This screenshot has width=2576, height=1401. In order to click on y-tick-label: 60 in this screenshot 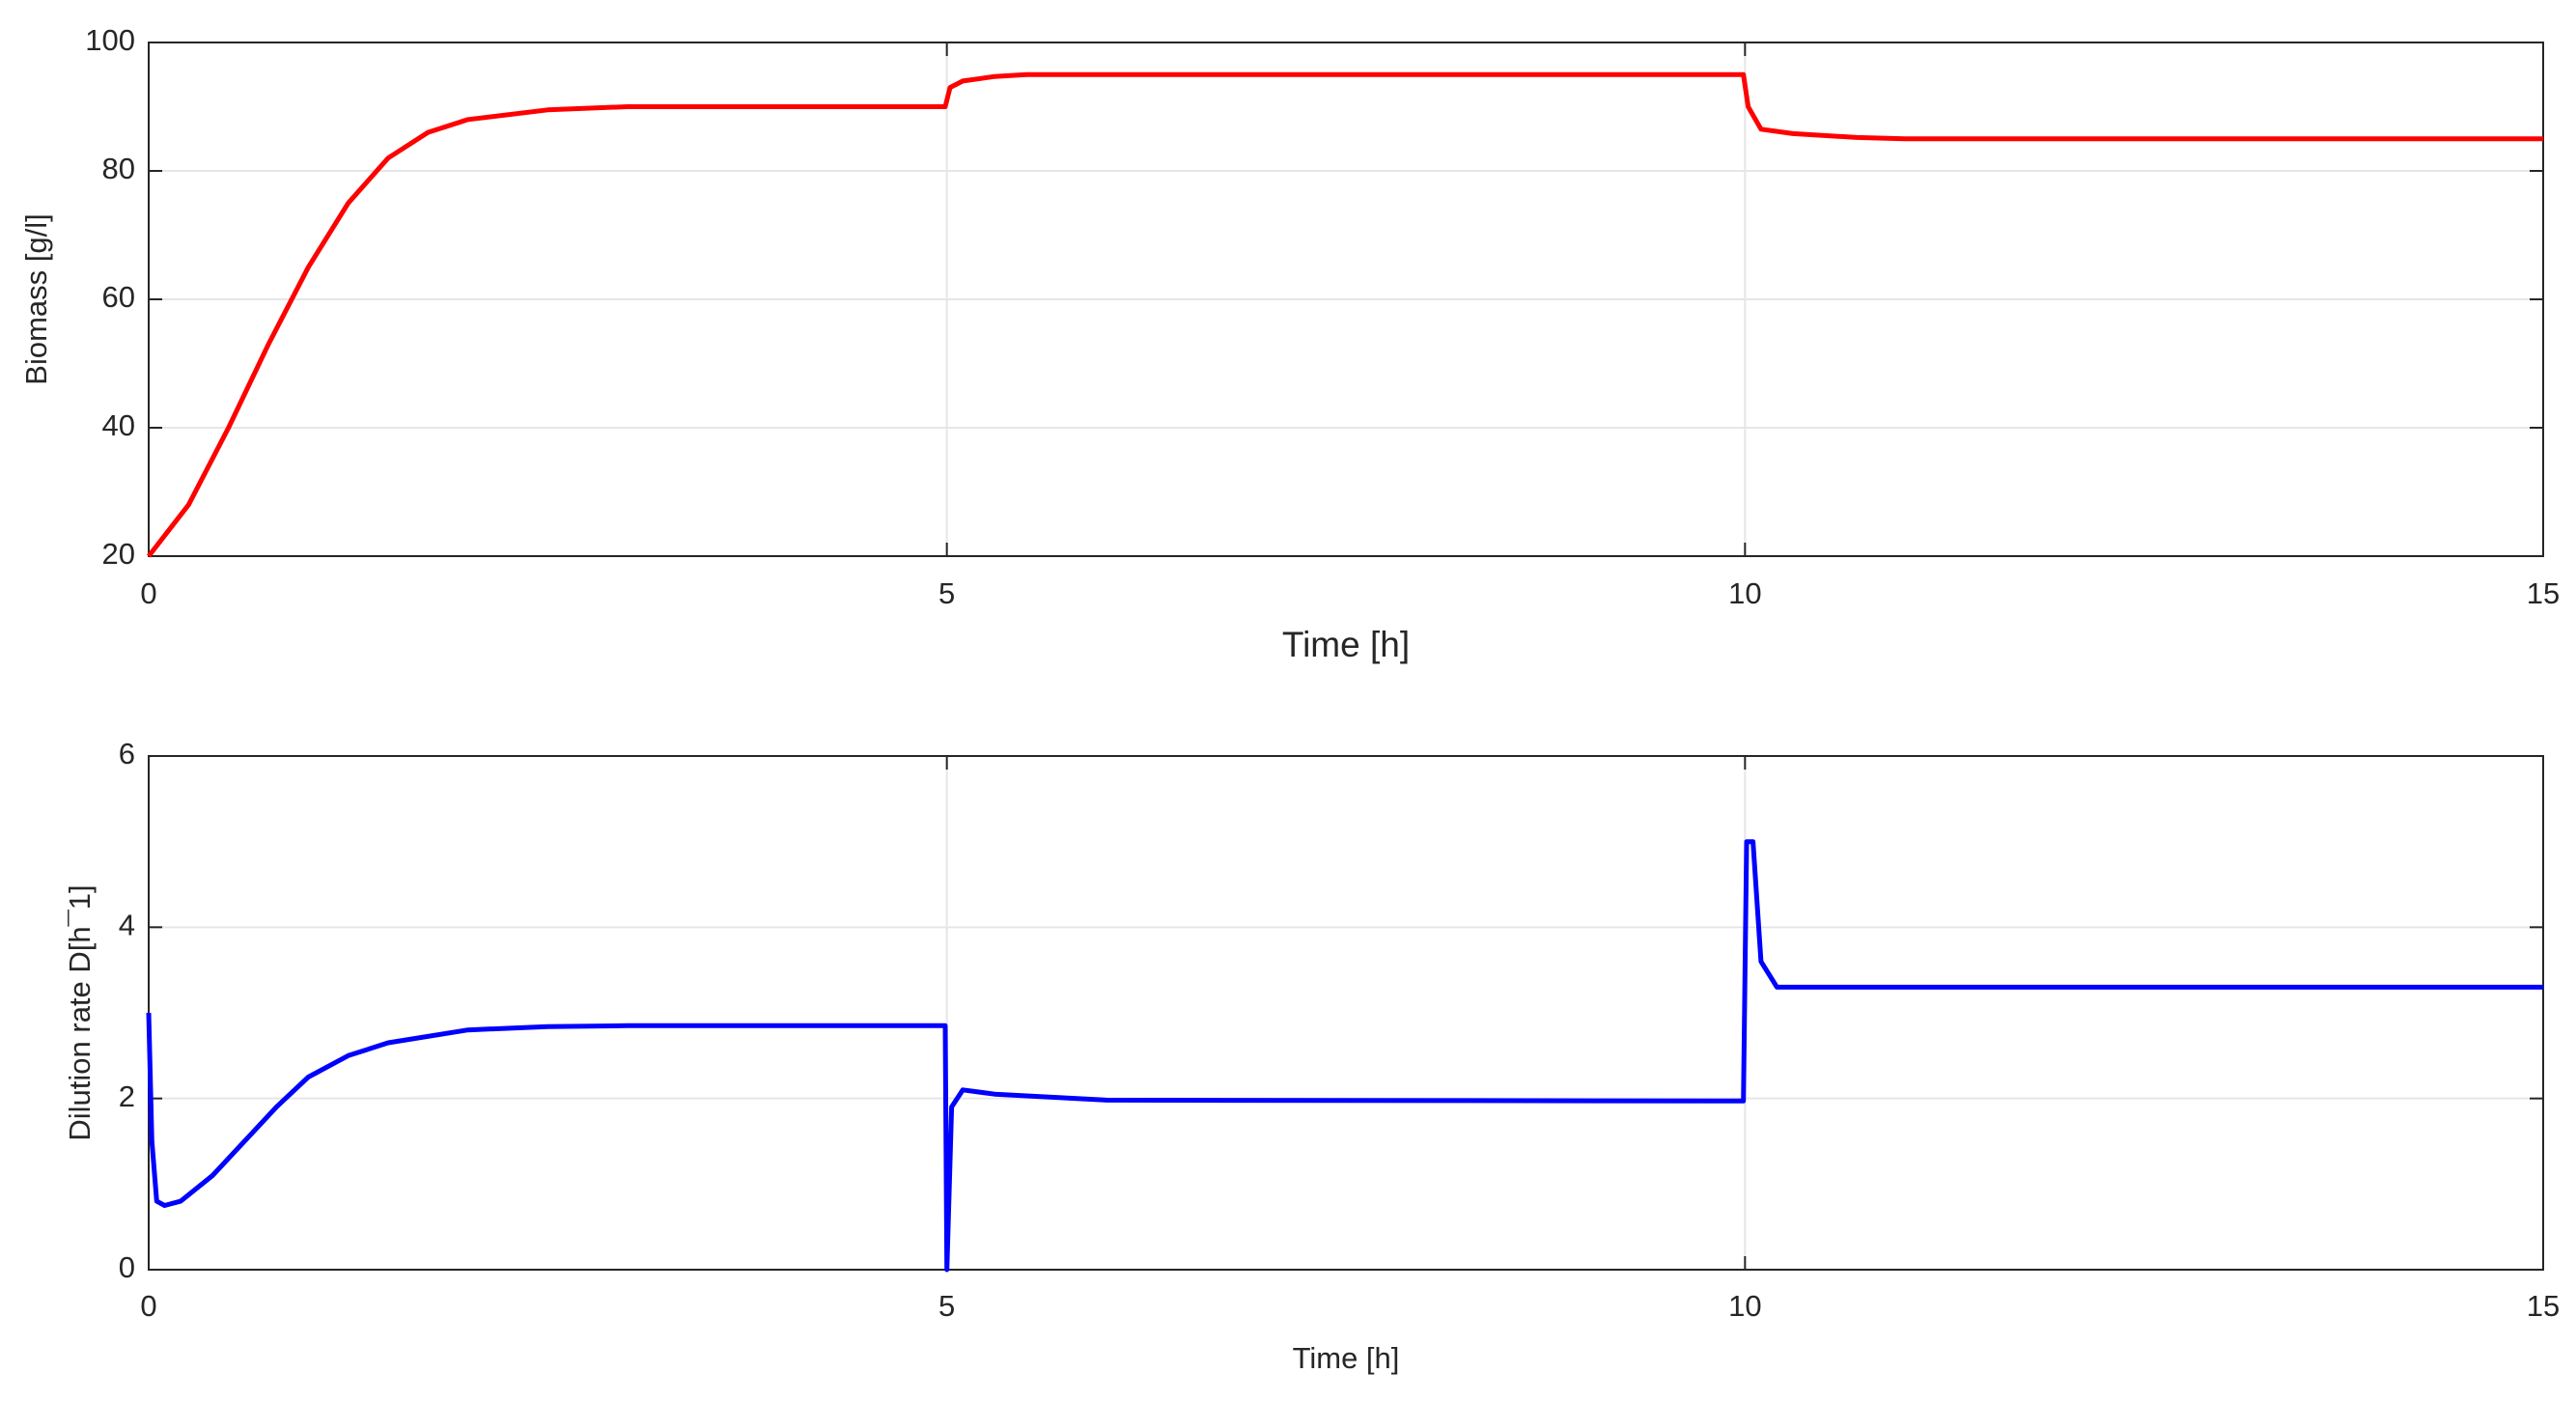, I will do `click(119, 297)`.